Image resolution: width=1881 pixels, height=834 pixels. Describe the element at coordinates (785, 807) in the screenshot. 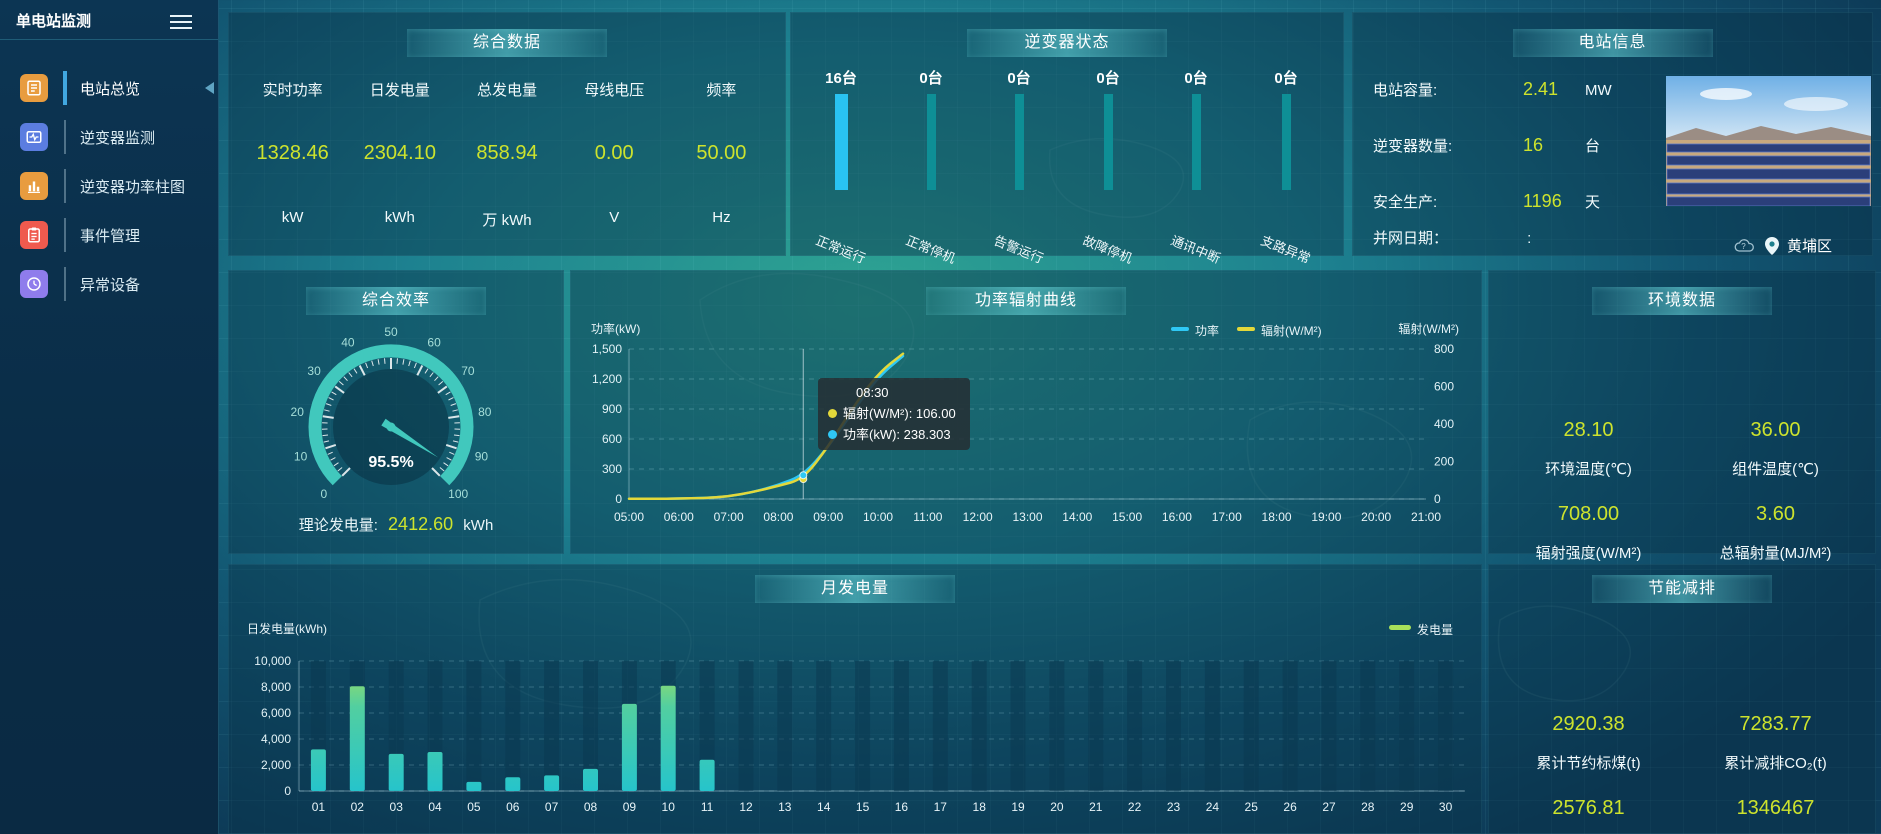

I see `svg-text: 13` at that location.